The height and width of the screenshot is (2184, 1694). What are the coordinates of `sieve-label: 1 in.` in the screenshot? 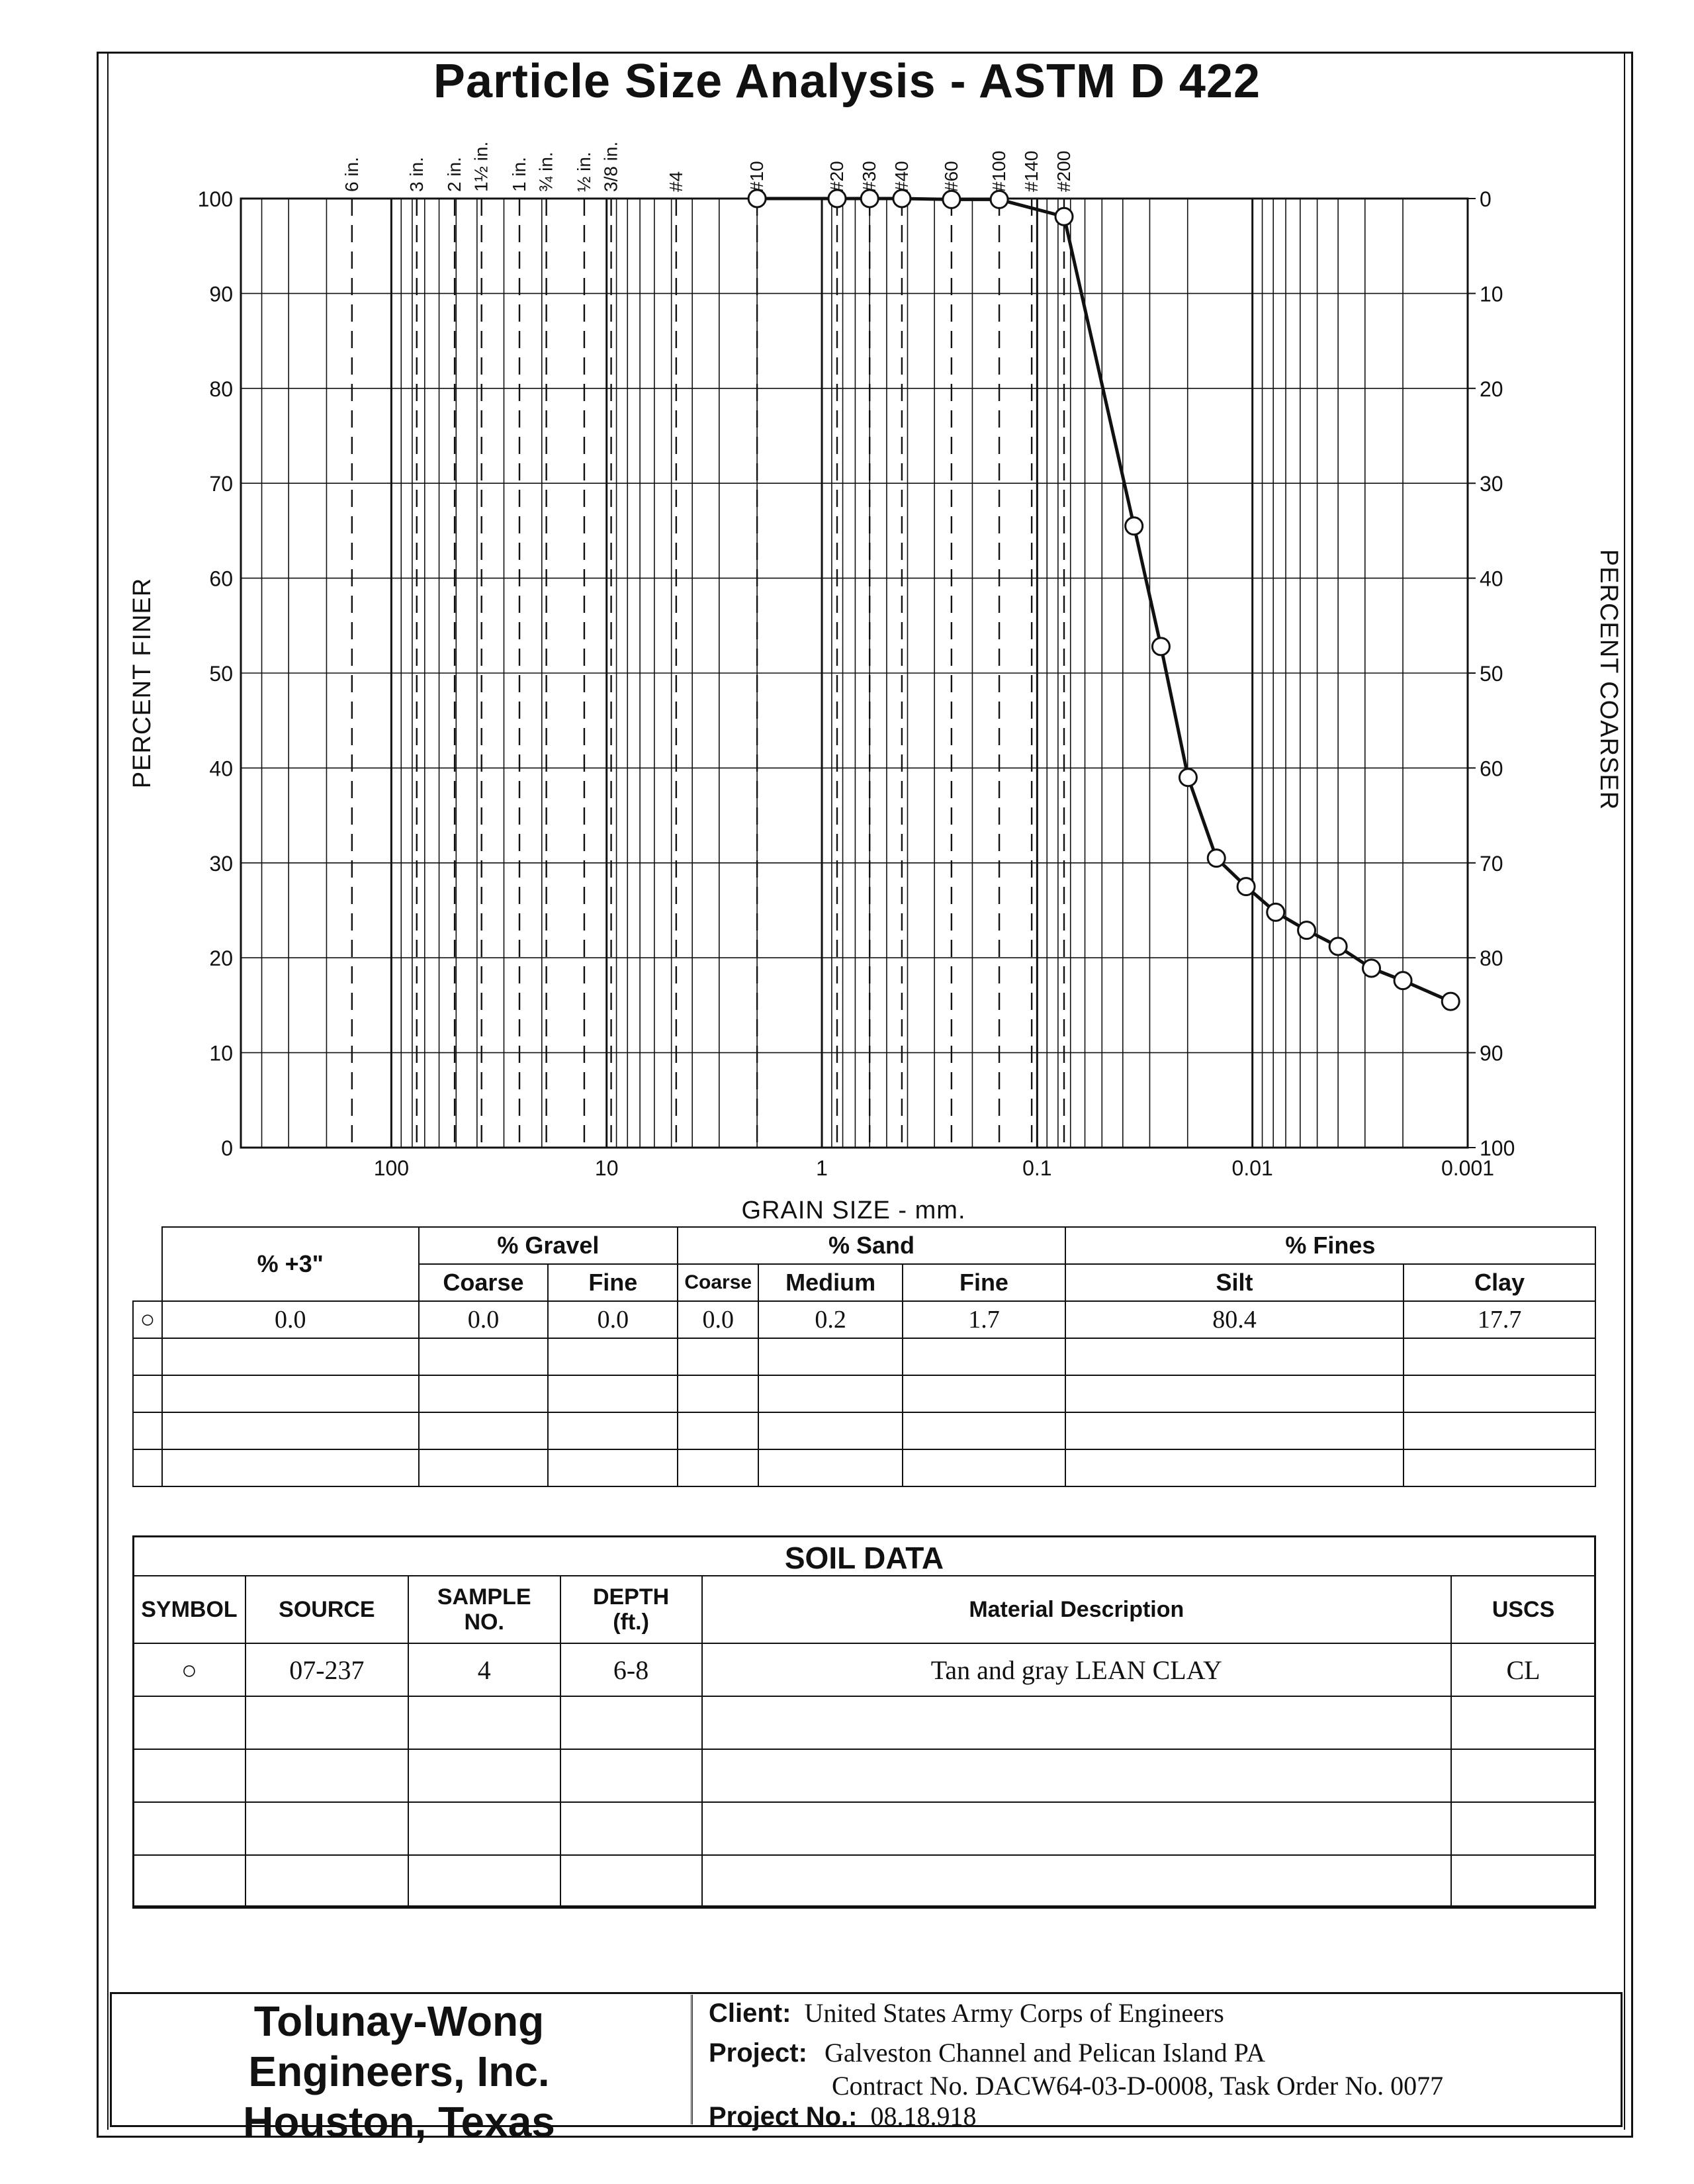 It's located at (519, 175).